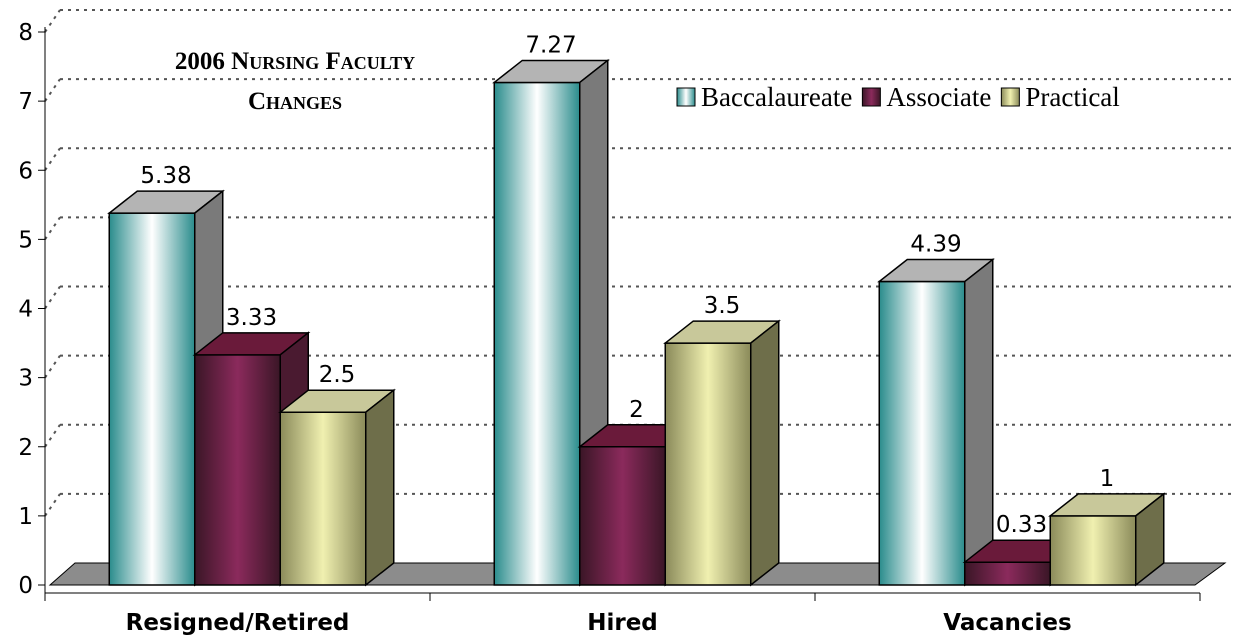  Describe the element at coordinates (25, 240) in the screenshot. I see `y-tick-label: 5` at that location.